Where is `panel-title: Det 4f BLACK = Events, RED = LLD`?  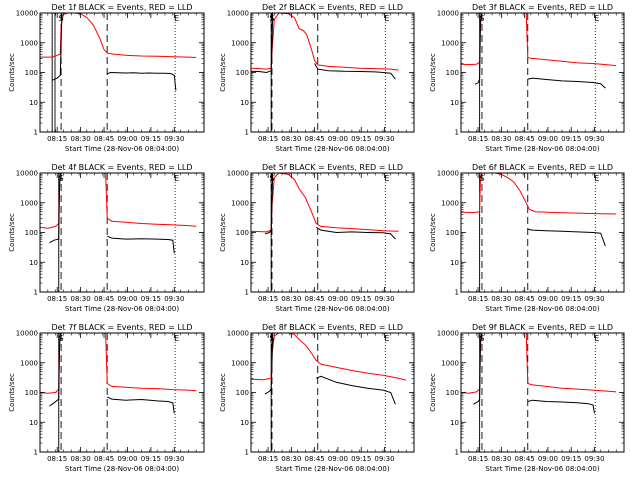
panel-title: Det 4f BLACK = Events, RED = LLD is located at coordinates (121, 167).